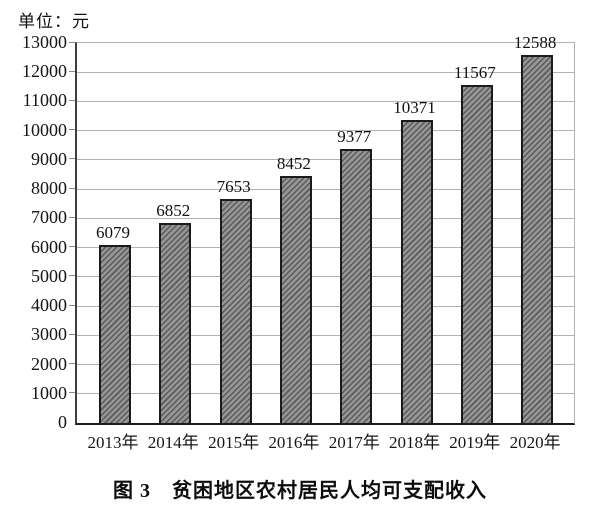 The image size is (600, 509). I want to click on bar-value-label-2013年: 6079, so click(113, 233).